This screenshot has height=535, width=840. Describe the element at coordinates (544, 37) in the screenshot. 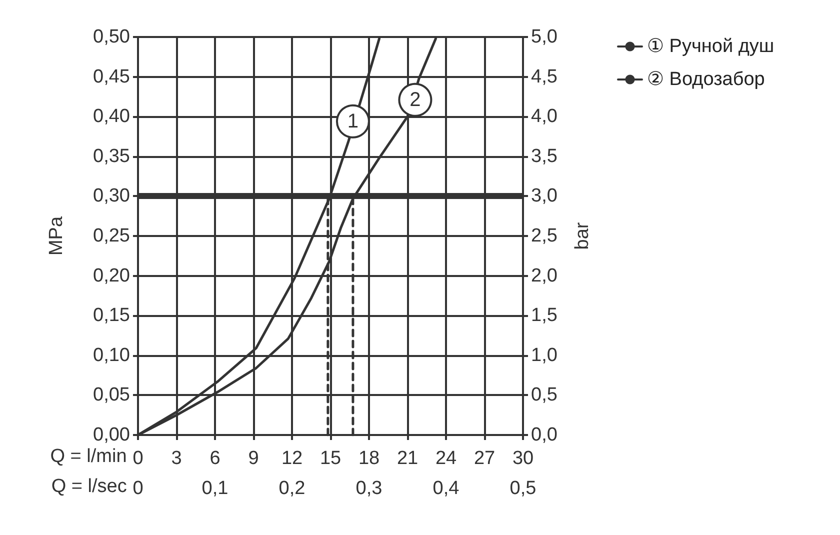

I see `y2-tick-label: 5,0` at that location.